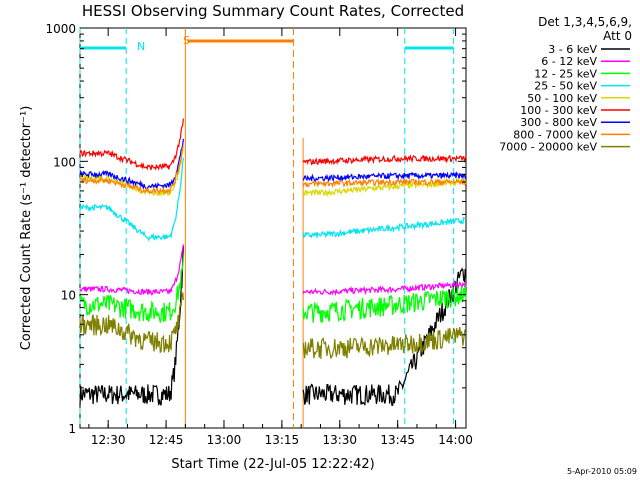 The image size is (640, 480). Describe the element at coordinates (585, 22) in the screenshot. I see `legend-header-1: Det 1,3,4,5,6,9,` at that location.